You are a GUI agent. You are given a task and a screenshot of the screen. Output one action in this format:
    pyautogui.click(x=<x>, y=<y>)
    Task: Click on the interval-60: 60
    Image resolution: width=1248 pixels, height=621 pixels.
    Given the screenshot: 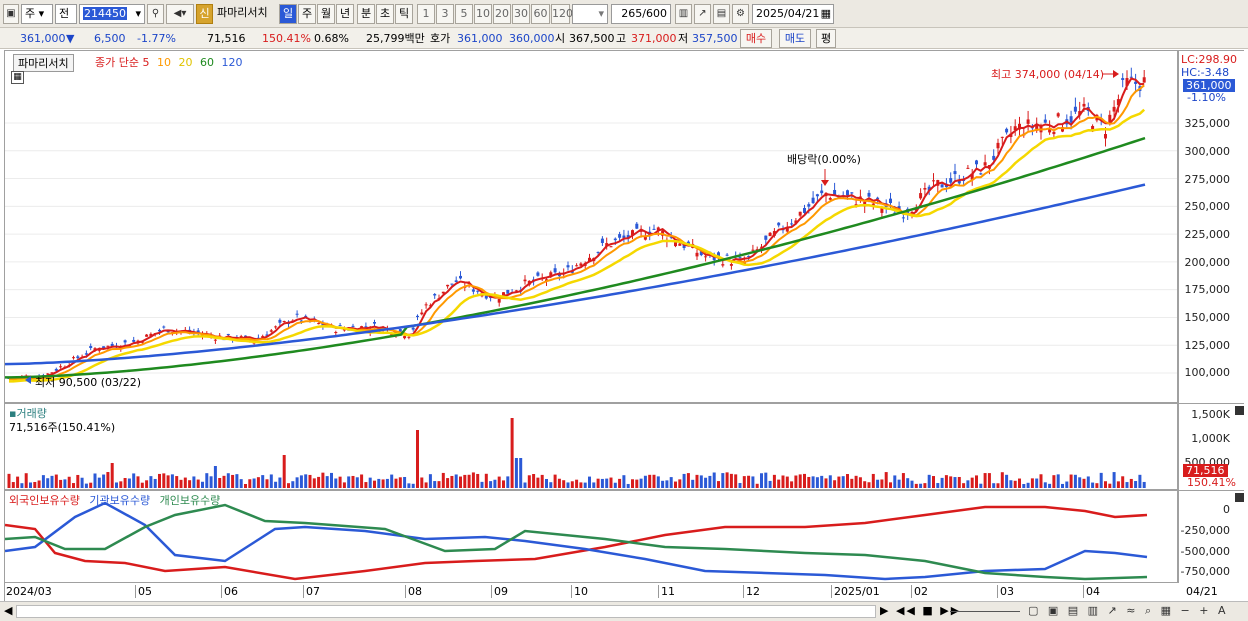 What is the action you would take?
    pyautogui.click(x=540, y=14)
    